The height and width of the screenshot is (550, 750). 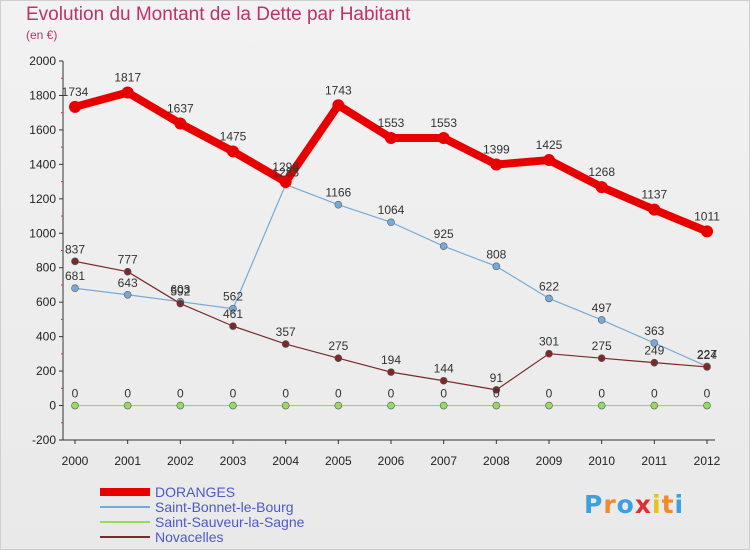 I want to click on x-tick-label: 2006, so click(x=391, y=461).